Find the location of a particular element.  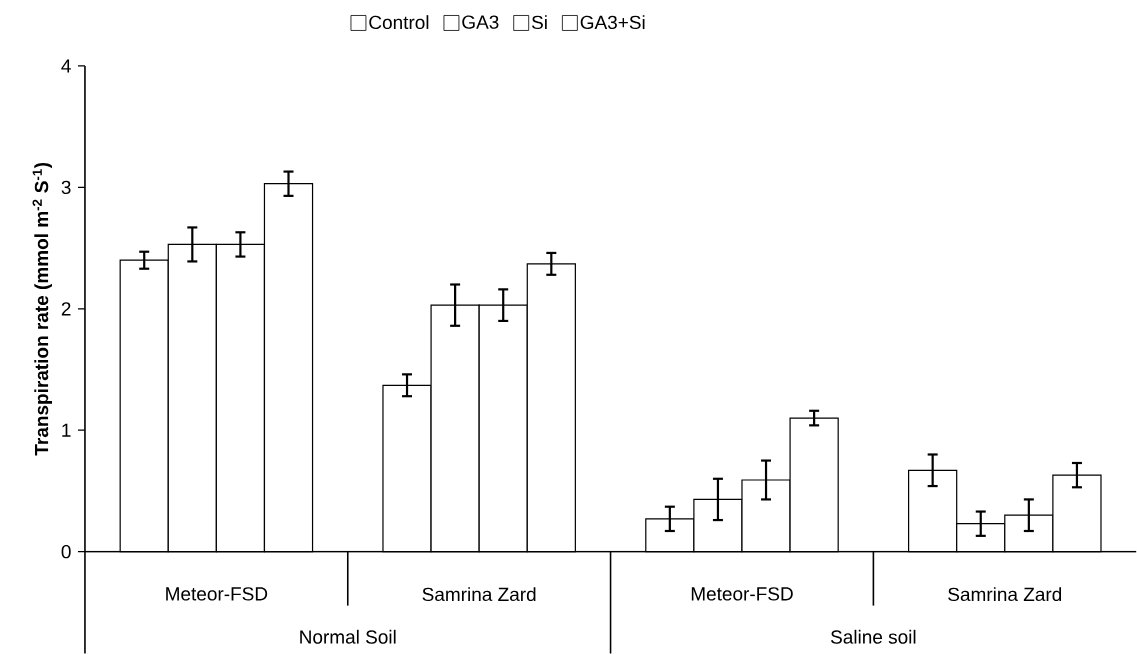

y-tick-label: 0 is located at coordinates (66, 551).